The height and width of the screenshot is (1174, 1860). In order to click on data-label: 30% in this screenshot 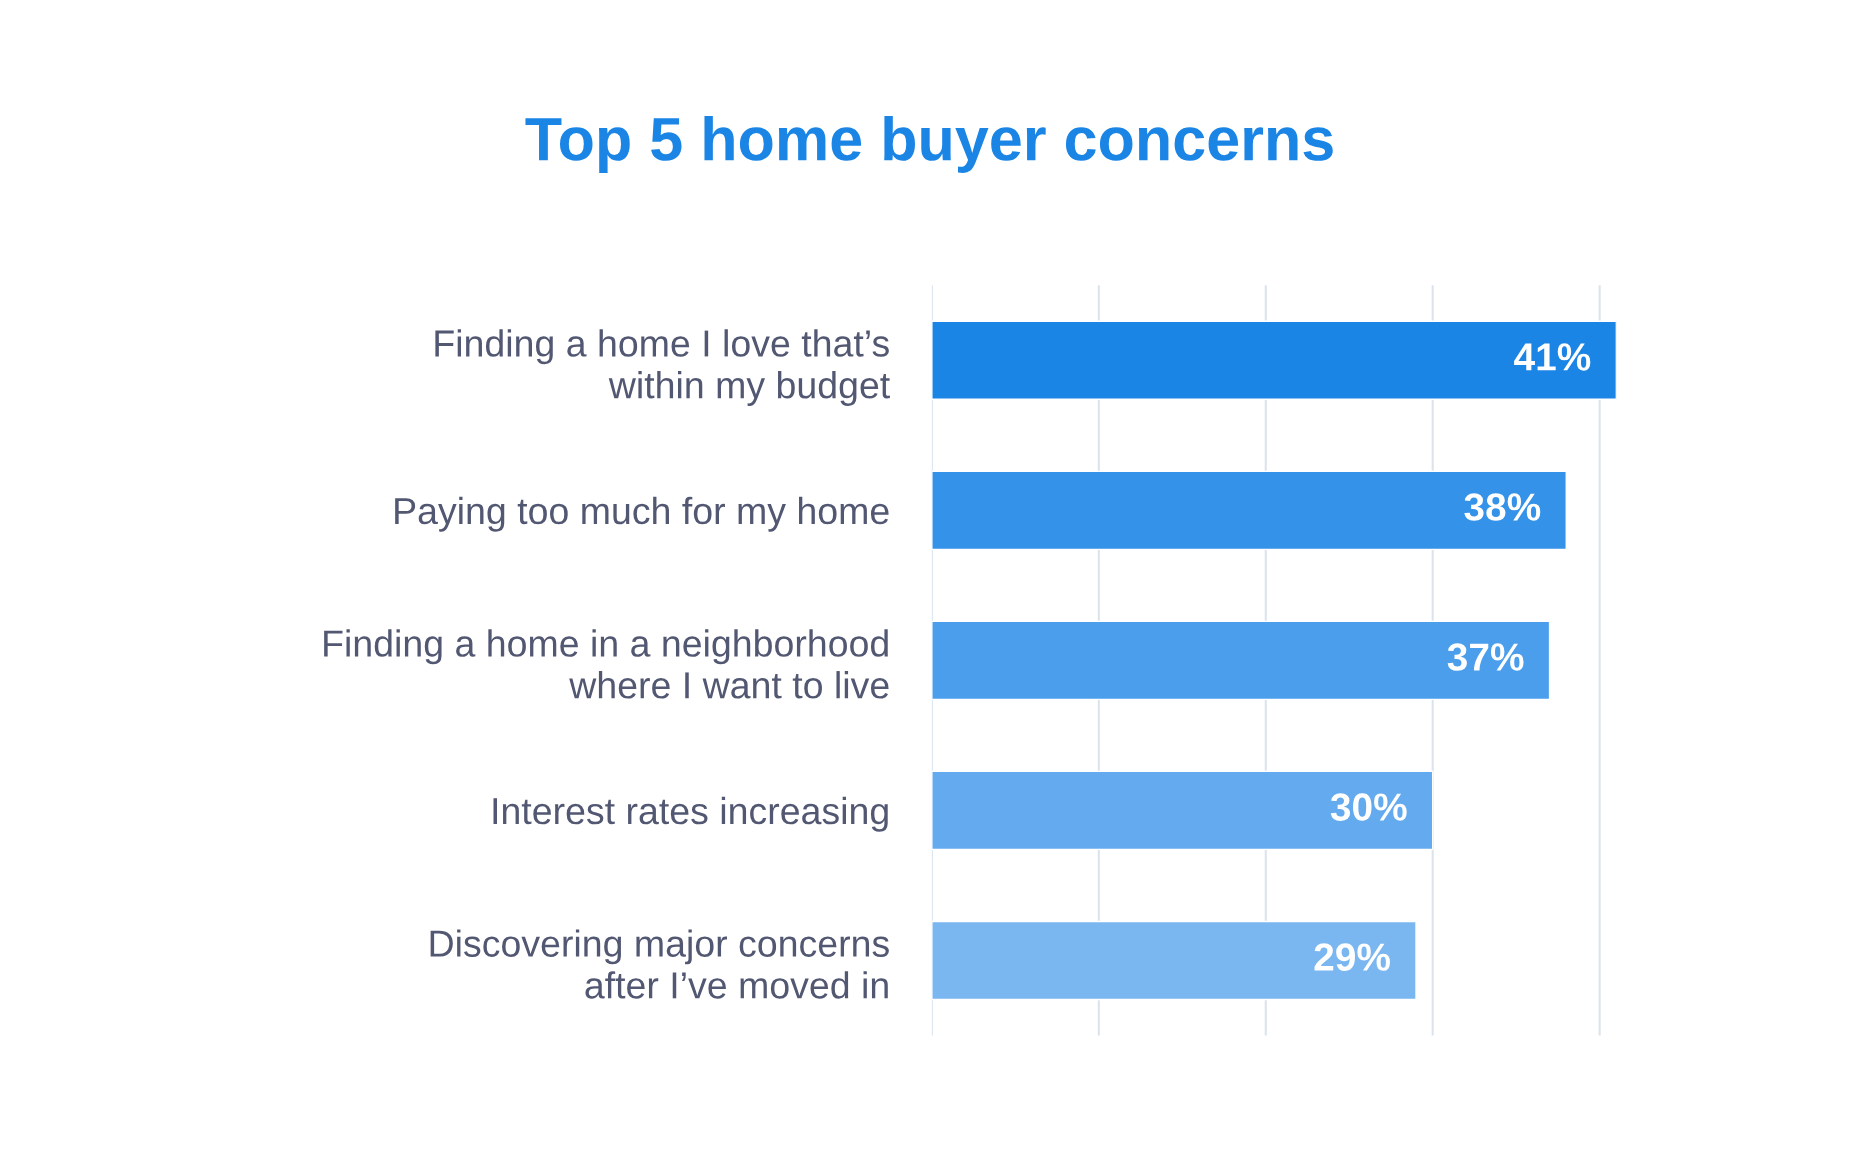, I will do `click(1368, 807)`.